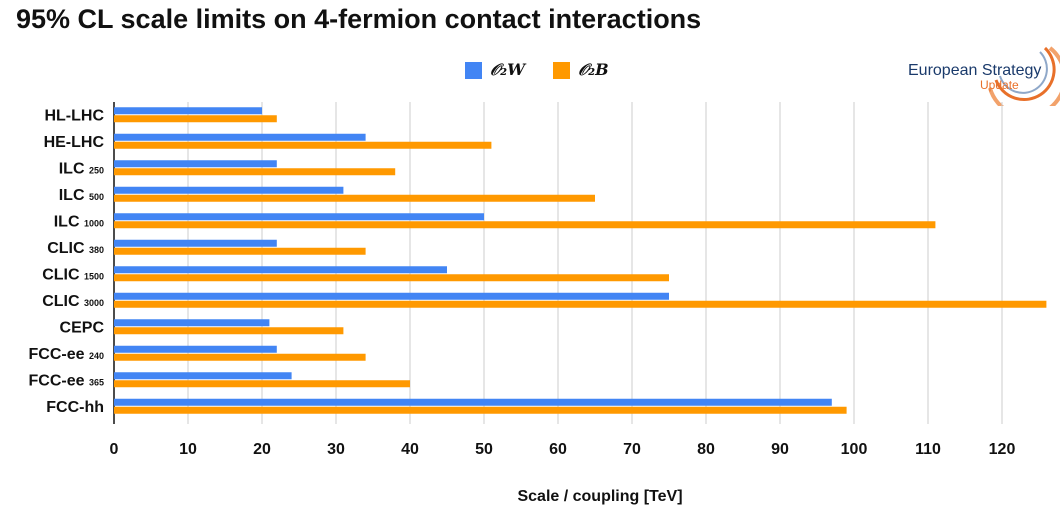 The image size is (1064, 526). Describe the element at coordinates (75, 248) in the screenshot. I see `category-label: CLIC 380` at that location.